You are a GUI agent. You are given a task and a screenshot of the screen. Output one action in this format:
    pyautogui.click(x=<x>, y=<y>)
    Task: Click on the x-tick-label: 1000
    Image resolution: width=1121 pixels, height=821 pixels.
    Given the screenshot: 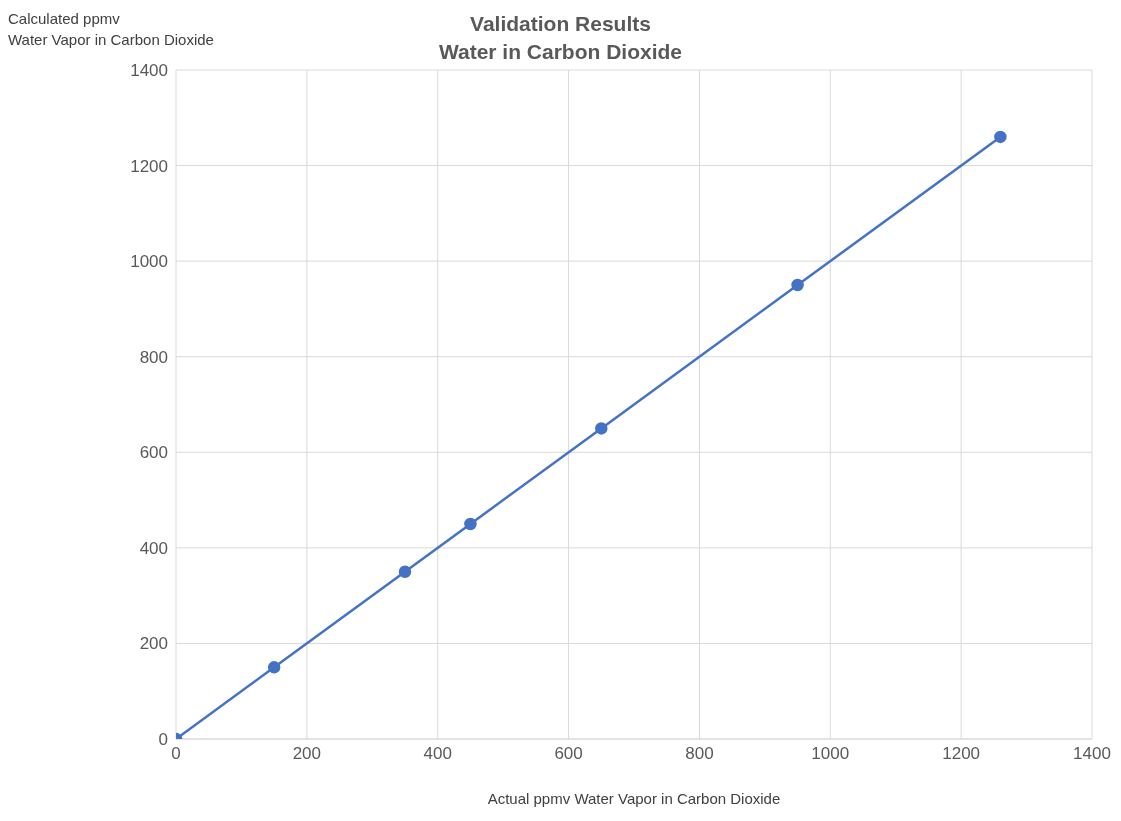 What is the action you would take?
    pyautogui.click(x=830, y=754)
    